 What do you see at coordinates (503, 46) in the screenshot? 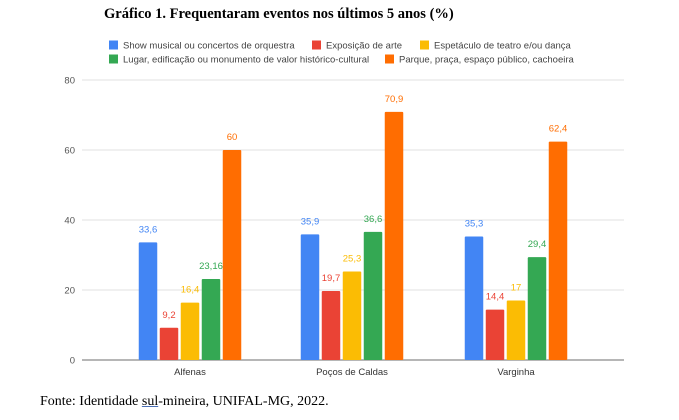
I see `legend-label: Espetáculo de teatro e/ou dança` at bounding box center [503, 46].